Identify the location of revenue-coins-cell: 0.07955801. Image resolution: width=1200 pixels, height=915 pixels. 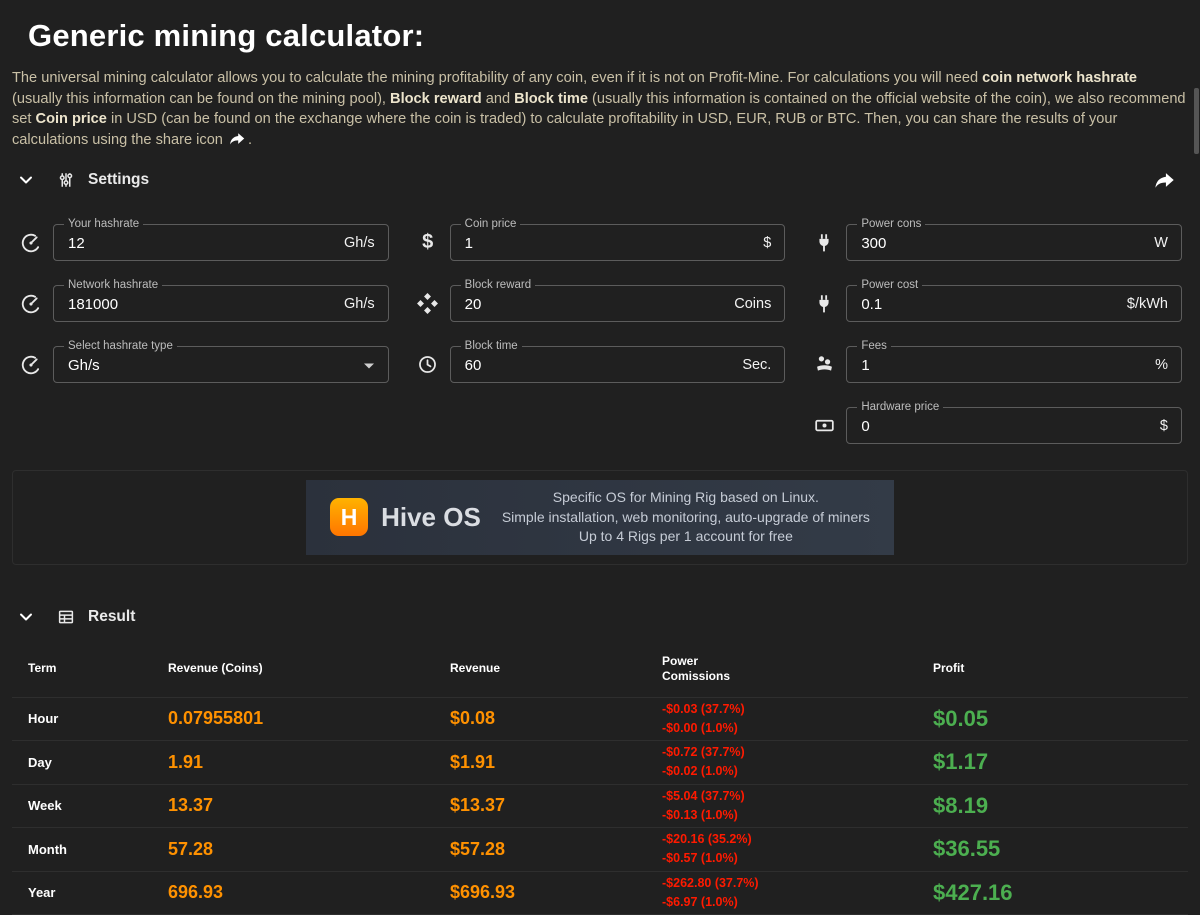
(309, 718).